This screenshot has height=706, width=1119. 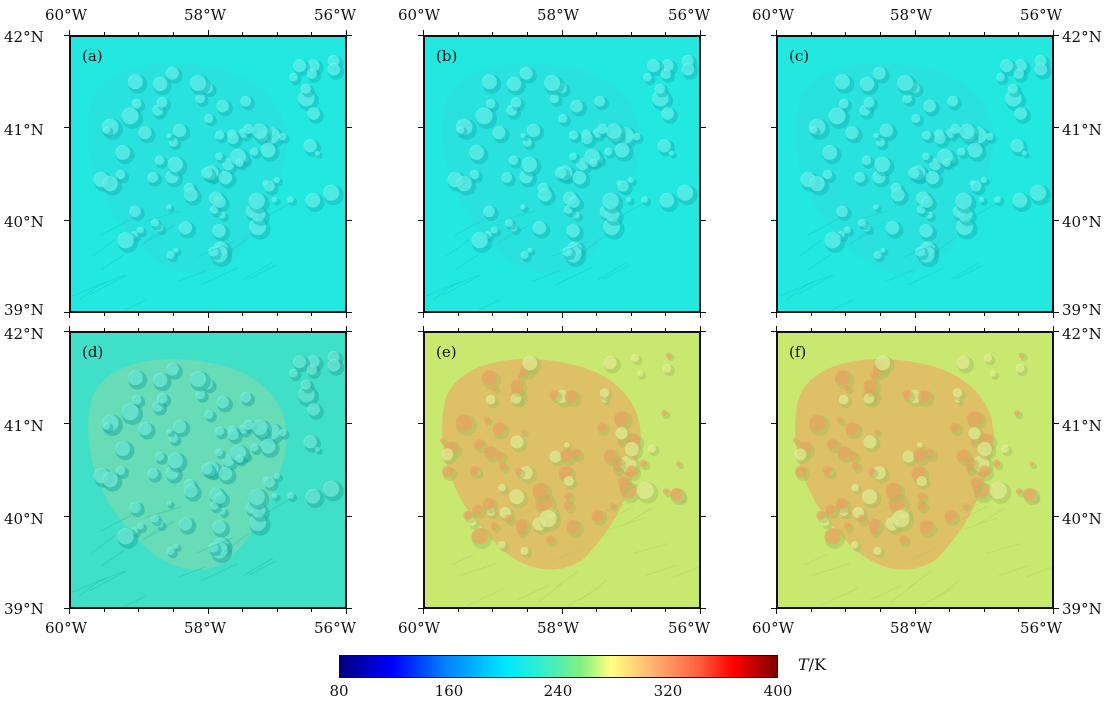 I want to click on colorbar-tick-160: 160, so click(x=449, y=691).